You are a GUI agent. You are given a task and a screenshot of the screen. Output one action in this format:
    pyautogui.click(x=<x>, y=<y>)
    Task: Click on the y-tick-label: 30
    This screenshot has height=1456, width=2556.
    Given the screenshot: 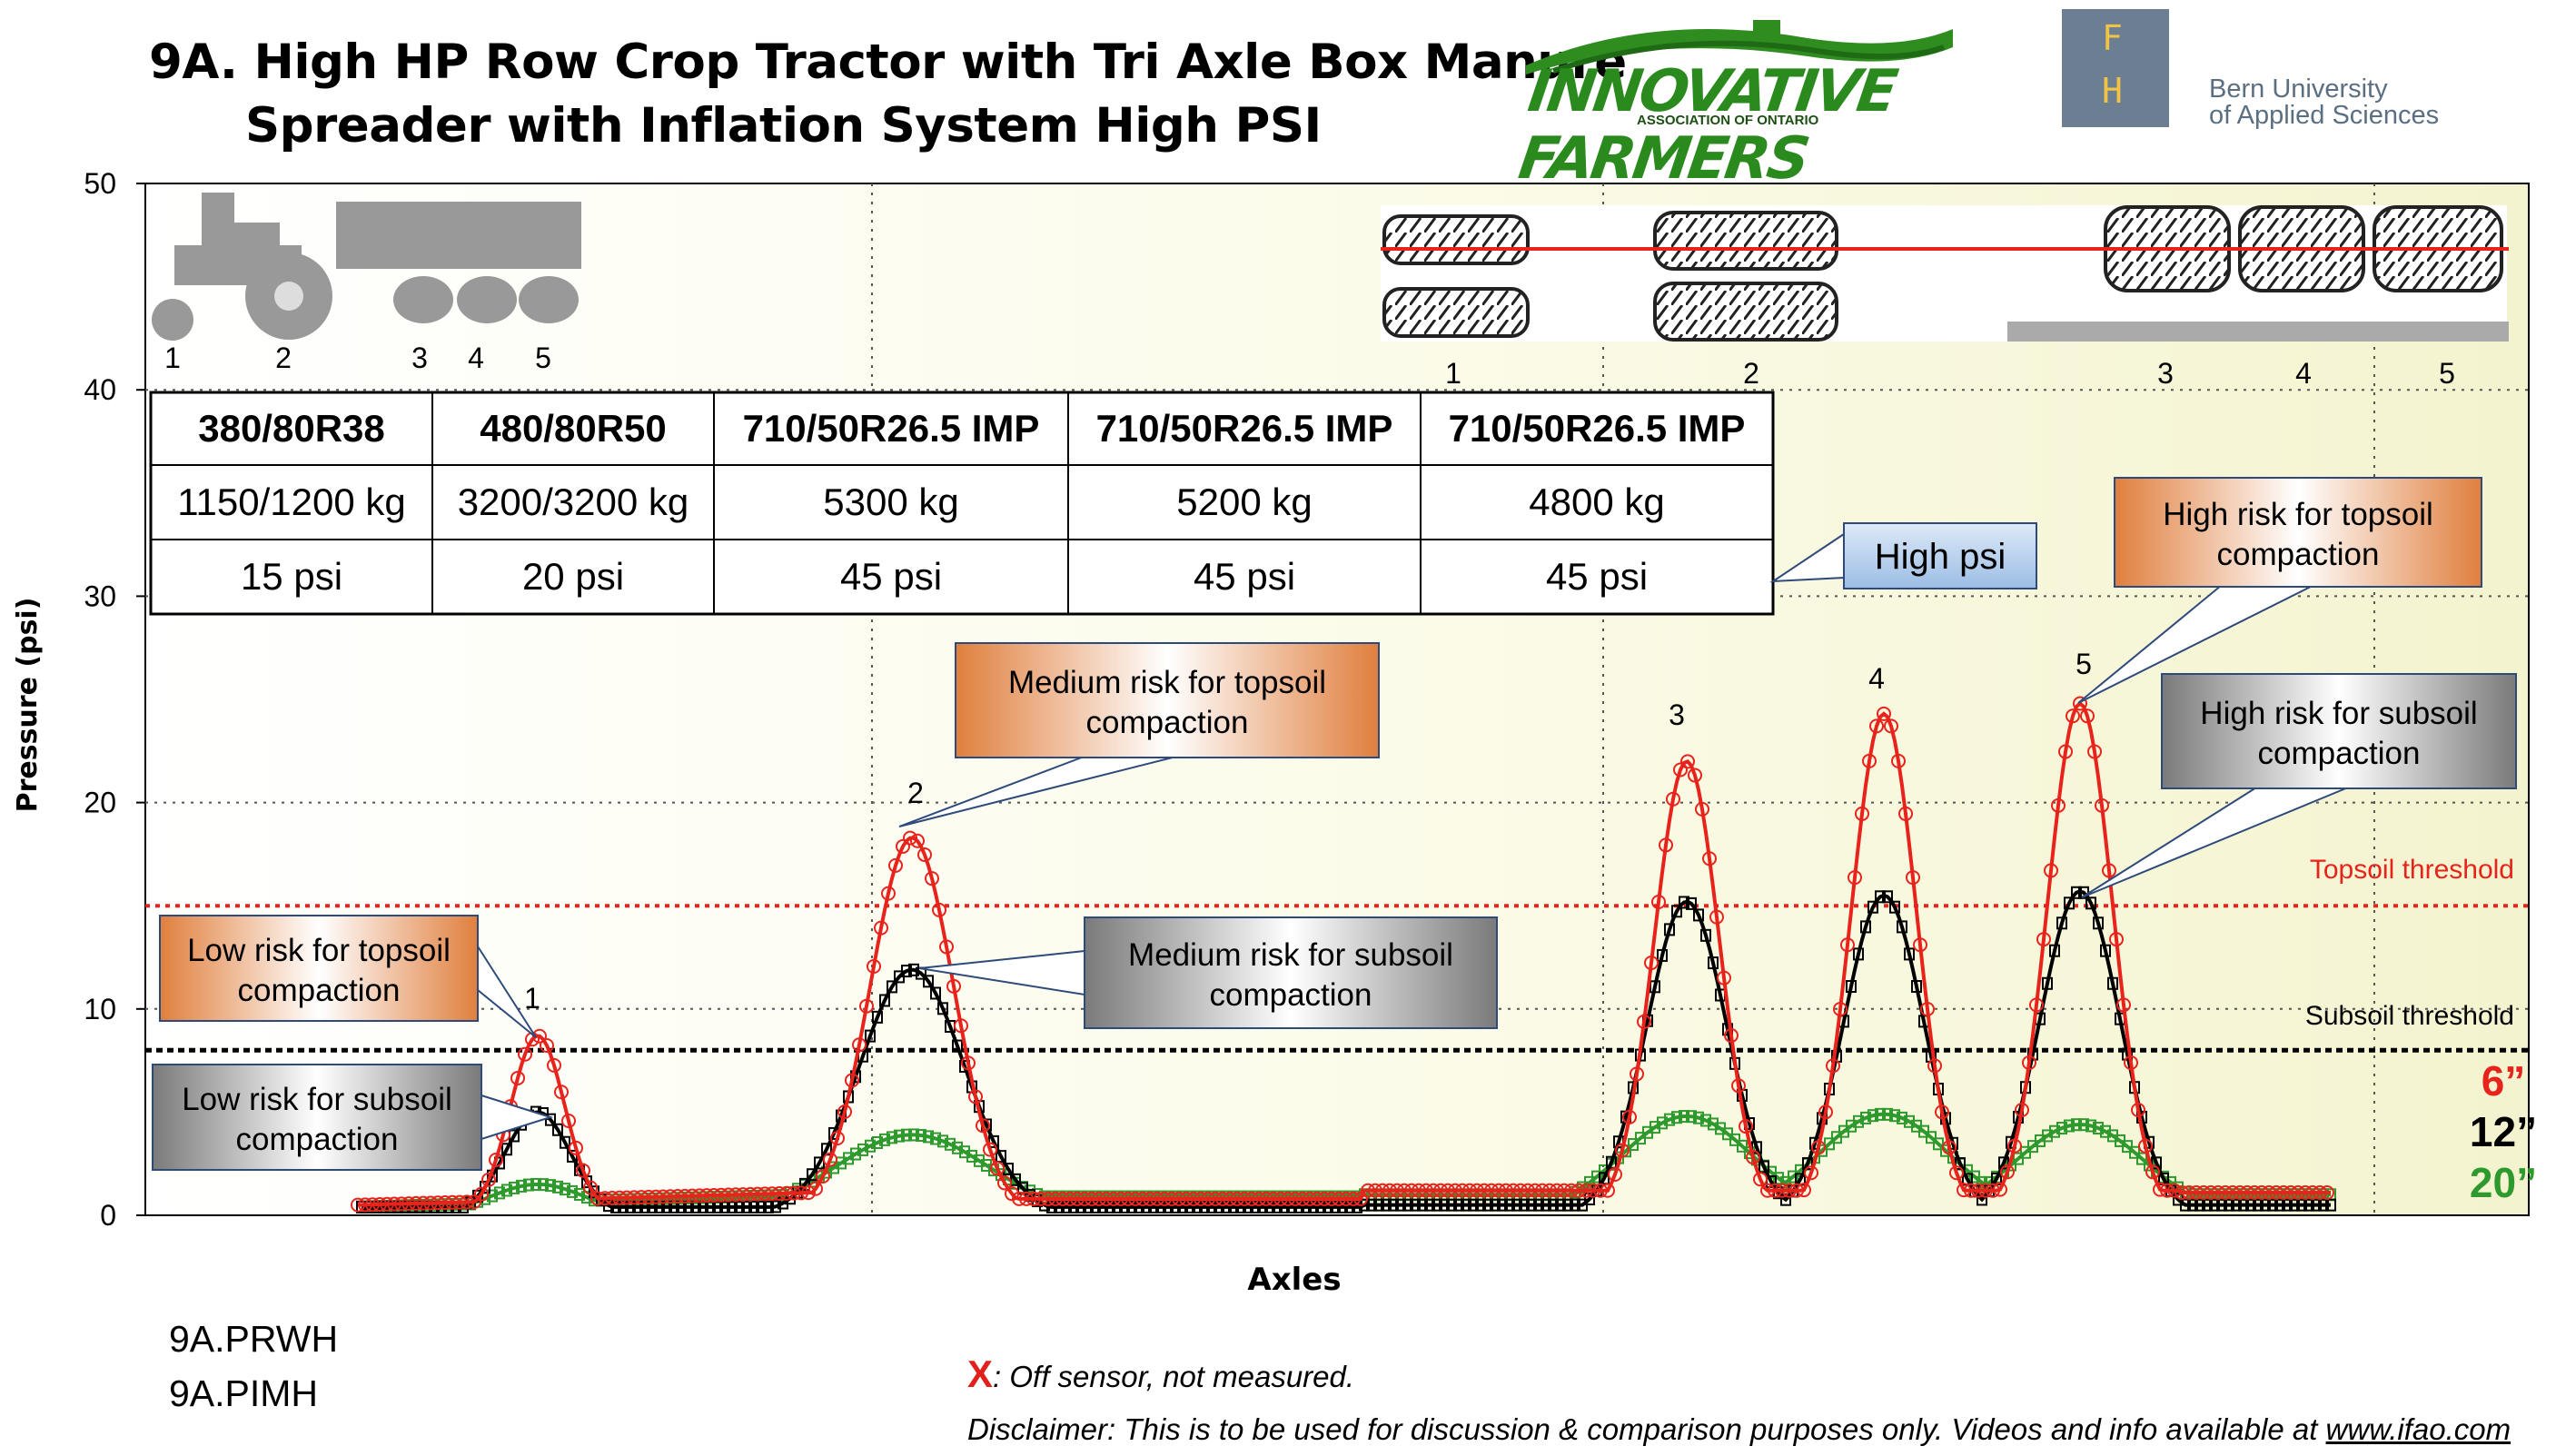 What is the action you would take?
    pyautogui.click(x=100, y=595)
    